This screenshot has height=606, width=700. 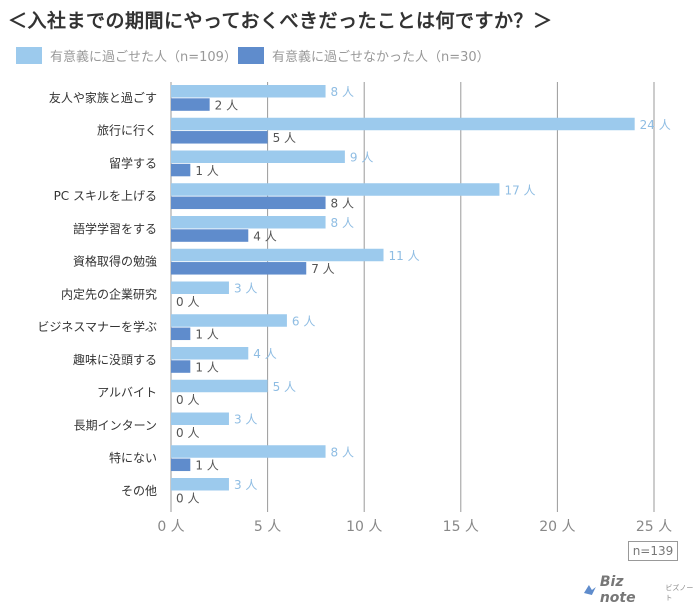 What do you see at coordinates (519, 190) in the screenshot?
I see `data-label: 17 人` at bounding box center [519, 190].